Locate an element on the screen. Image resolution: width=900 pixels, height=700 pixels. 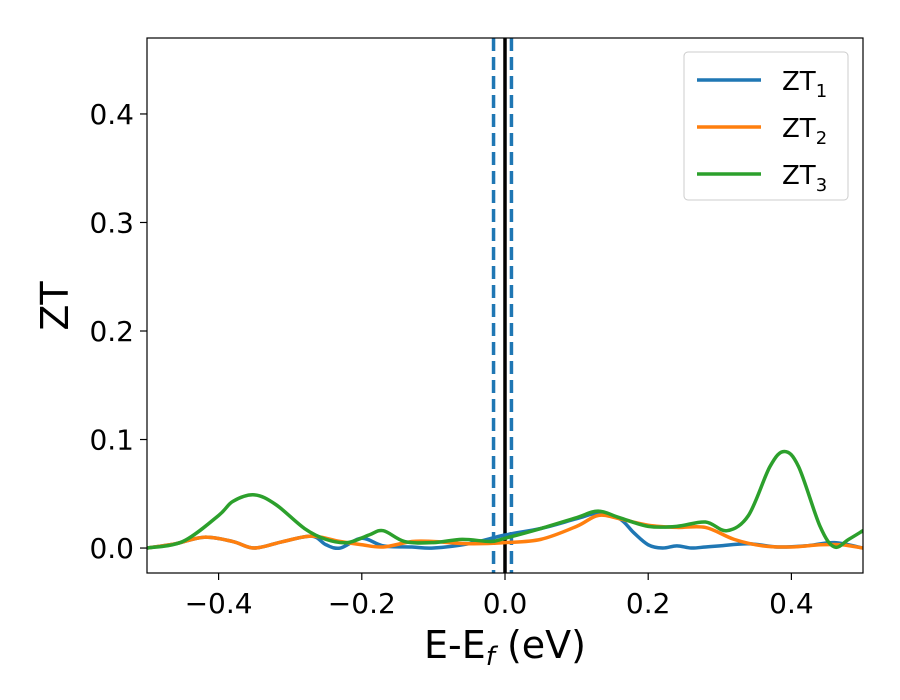
series-line-zt3 is located at coordinates (505, 499).